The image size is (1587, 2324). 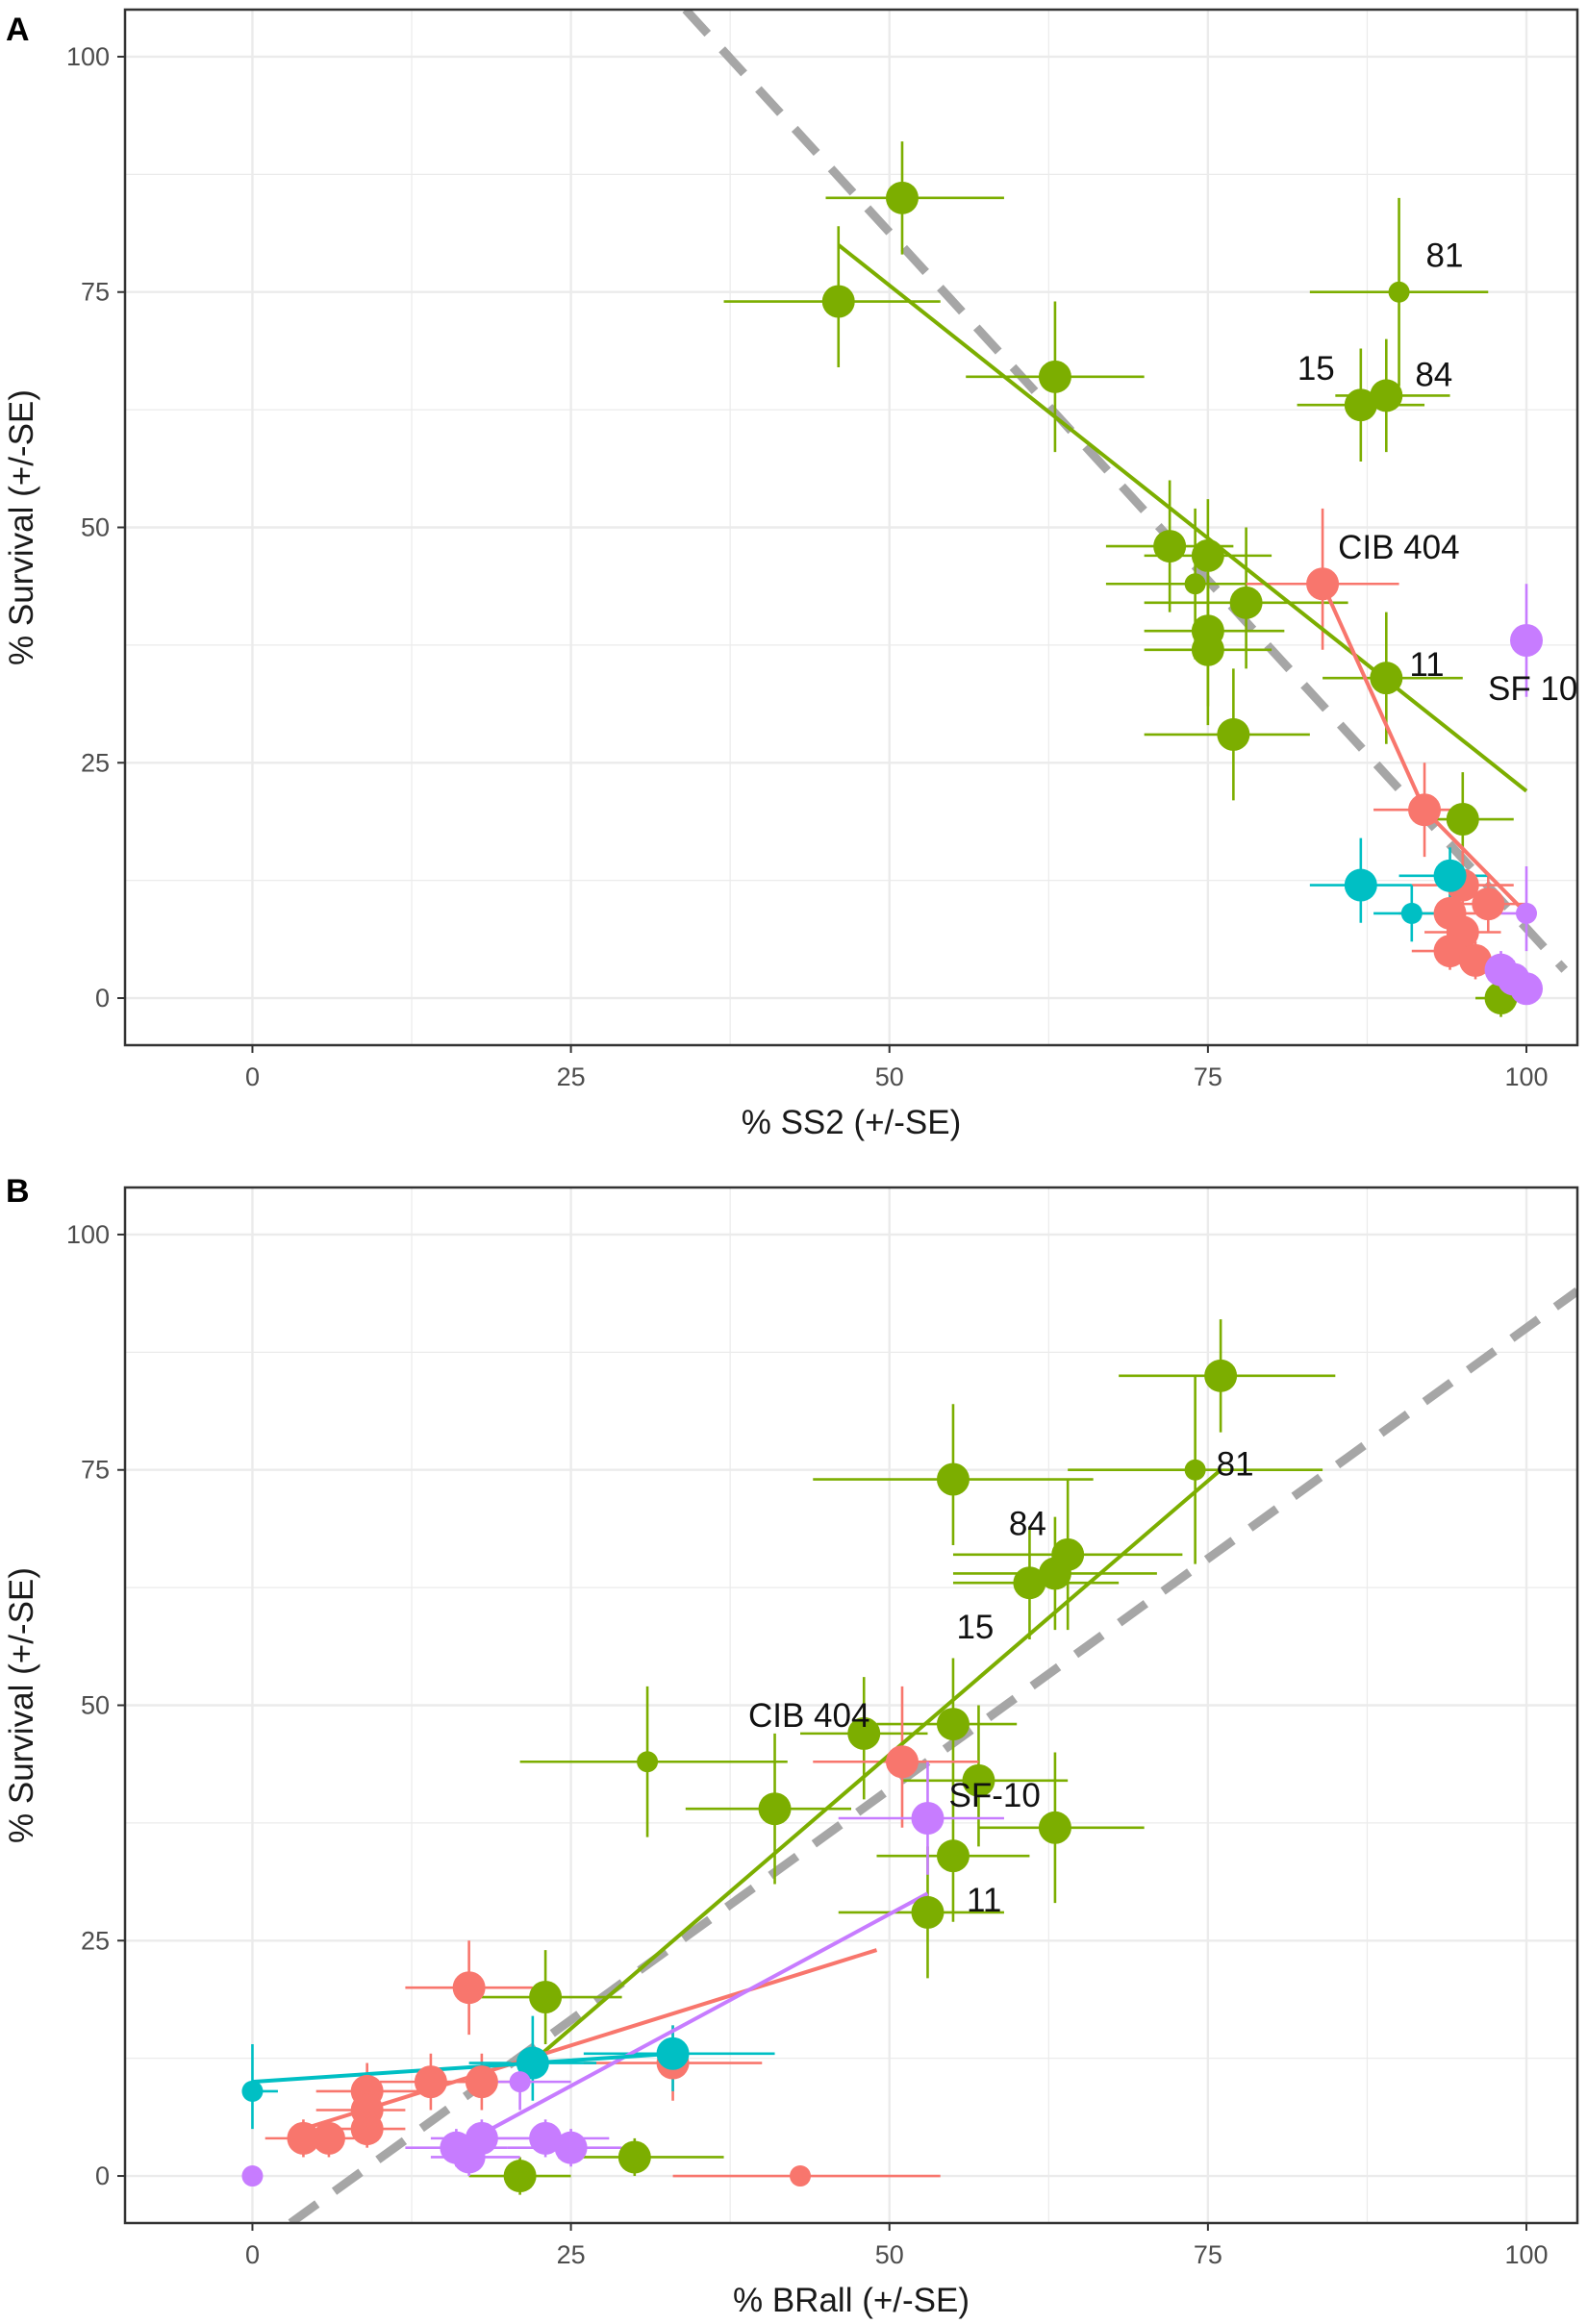 I want to click on x-axis-title: % BRall (+/-SE), so click(x=851, y=2301).